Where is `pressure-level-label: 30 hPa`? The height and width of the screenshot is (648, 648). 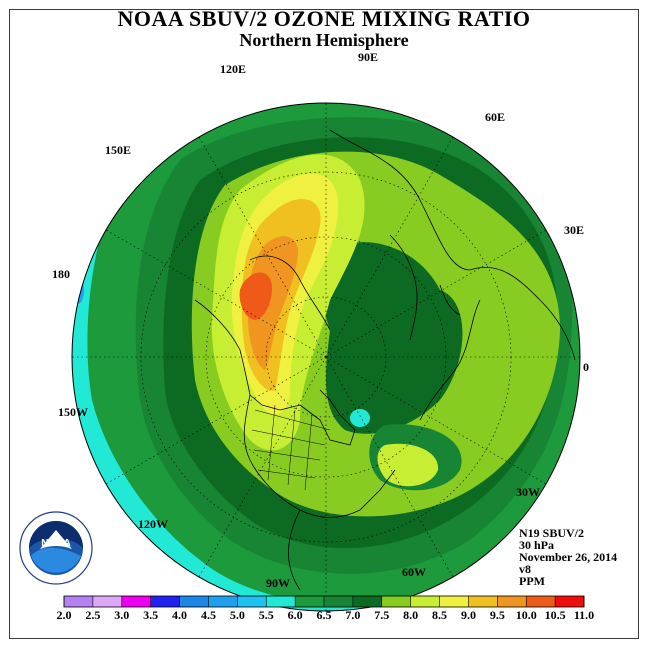 pressure-level-label: 30 hPa is located at coordinates (537, 545).